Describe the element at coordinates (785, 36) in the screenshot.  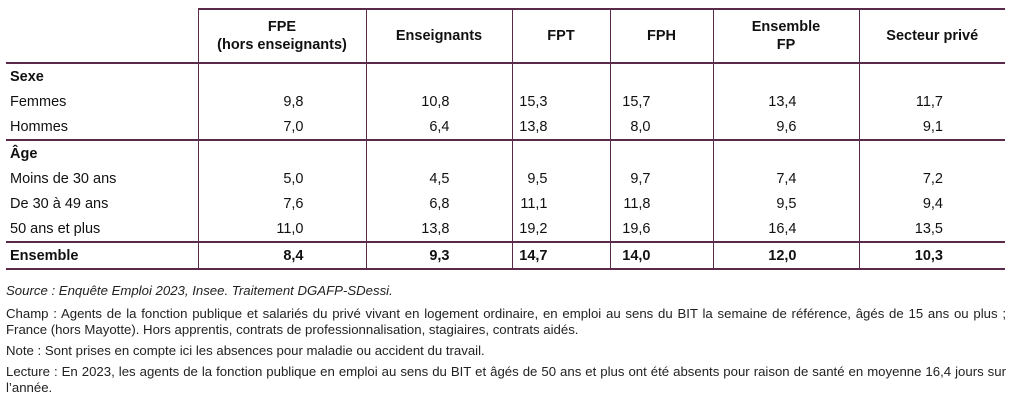
I see `column-header-ensemble-fp: Ensemble FP` at that location.